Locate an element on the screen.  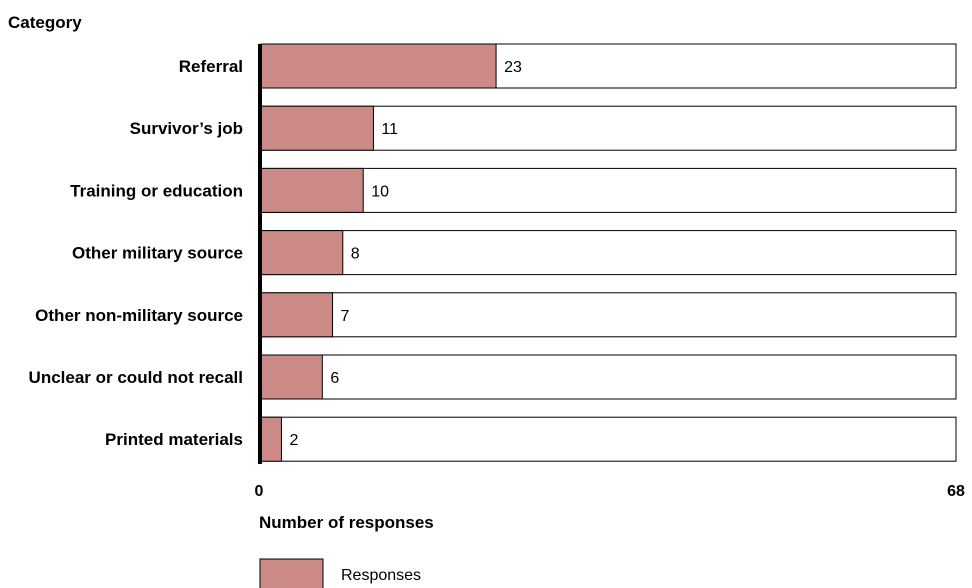
data-label: 6 is located at coordinates (334, 378).